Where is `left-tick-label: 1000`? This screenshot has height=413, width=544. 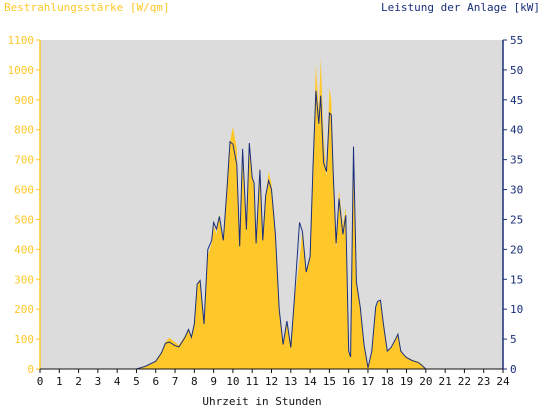 left-tick-label: 1000 is located at coordinates (21, 70).